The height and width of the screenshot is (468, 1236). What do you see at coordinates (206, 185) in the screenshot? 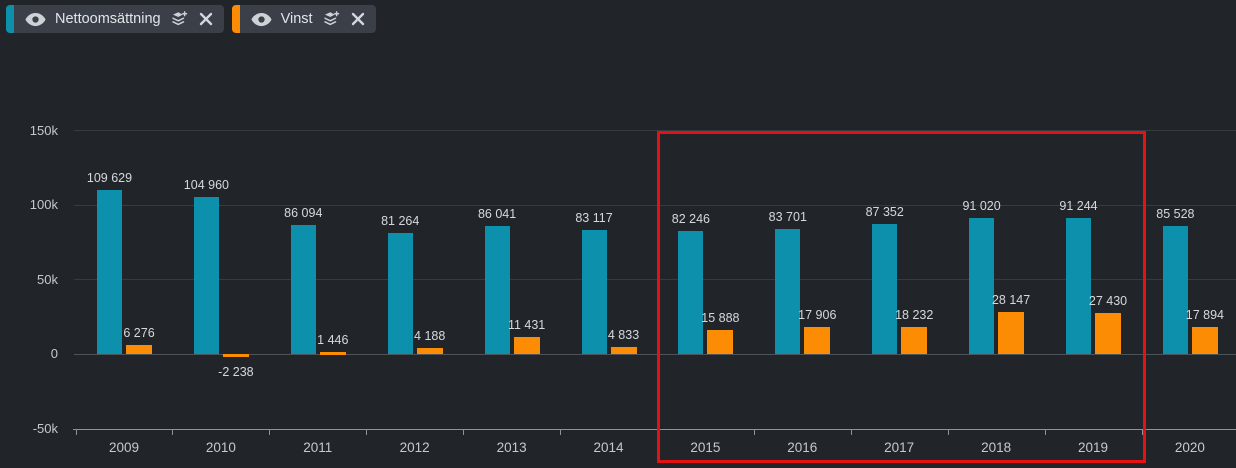
I see `value-label: 104 960` at bounding box center [206, 185].